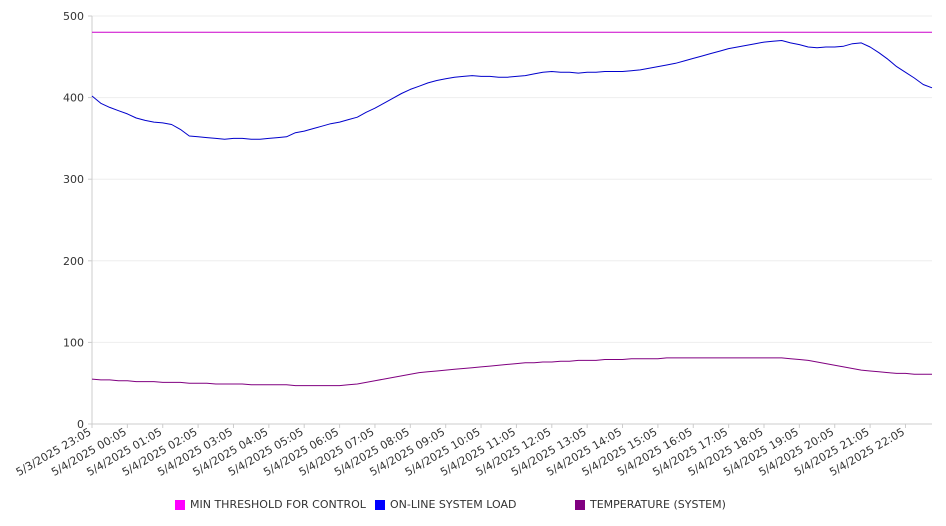 Image resolution: width=946 pixels, height=526 pixels. I want to click on legend-label-online-system-load: ON-LINE SYSTEM LOAD, so click(453, 504).